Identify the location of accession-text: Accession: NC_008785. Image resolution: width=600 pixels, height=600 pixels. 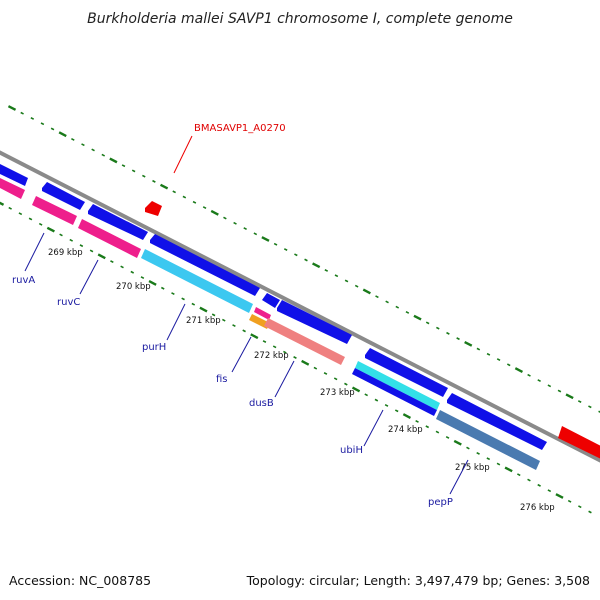
(80, 580).